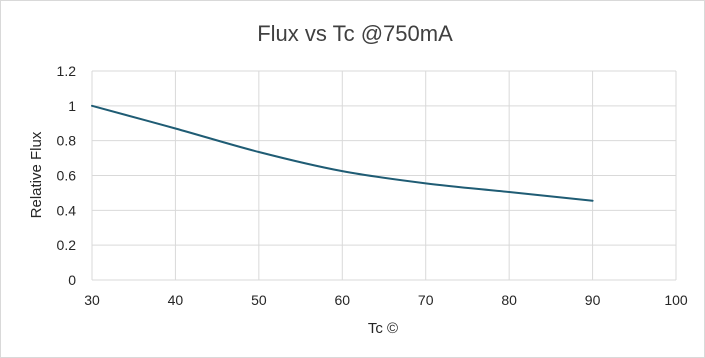 This screenshot has width=705, height=358. Describe the element at coordinates (72, 280) in the screenshot. I see `y-tick-label: 0` at that location.